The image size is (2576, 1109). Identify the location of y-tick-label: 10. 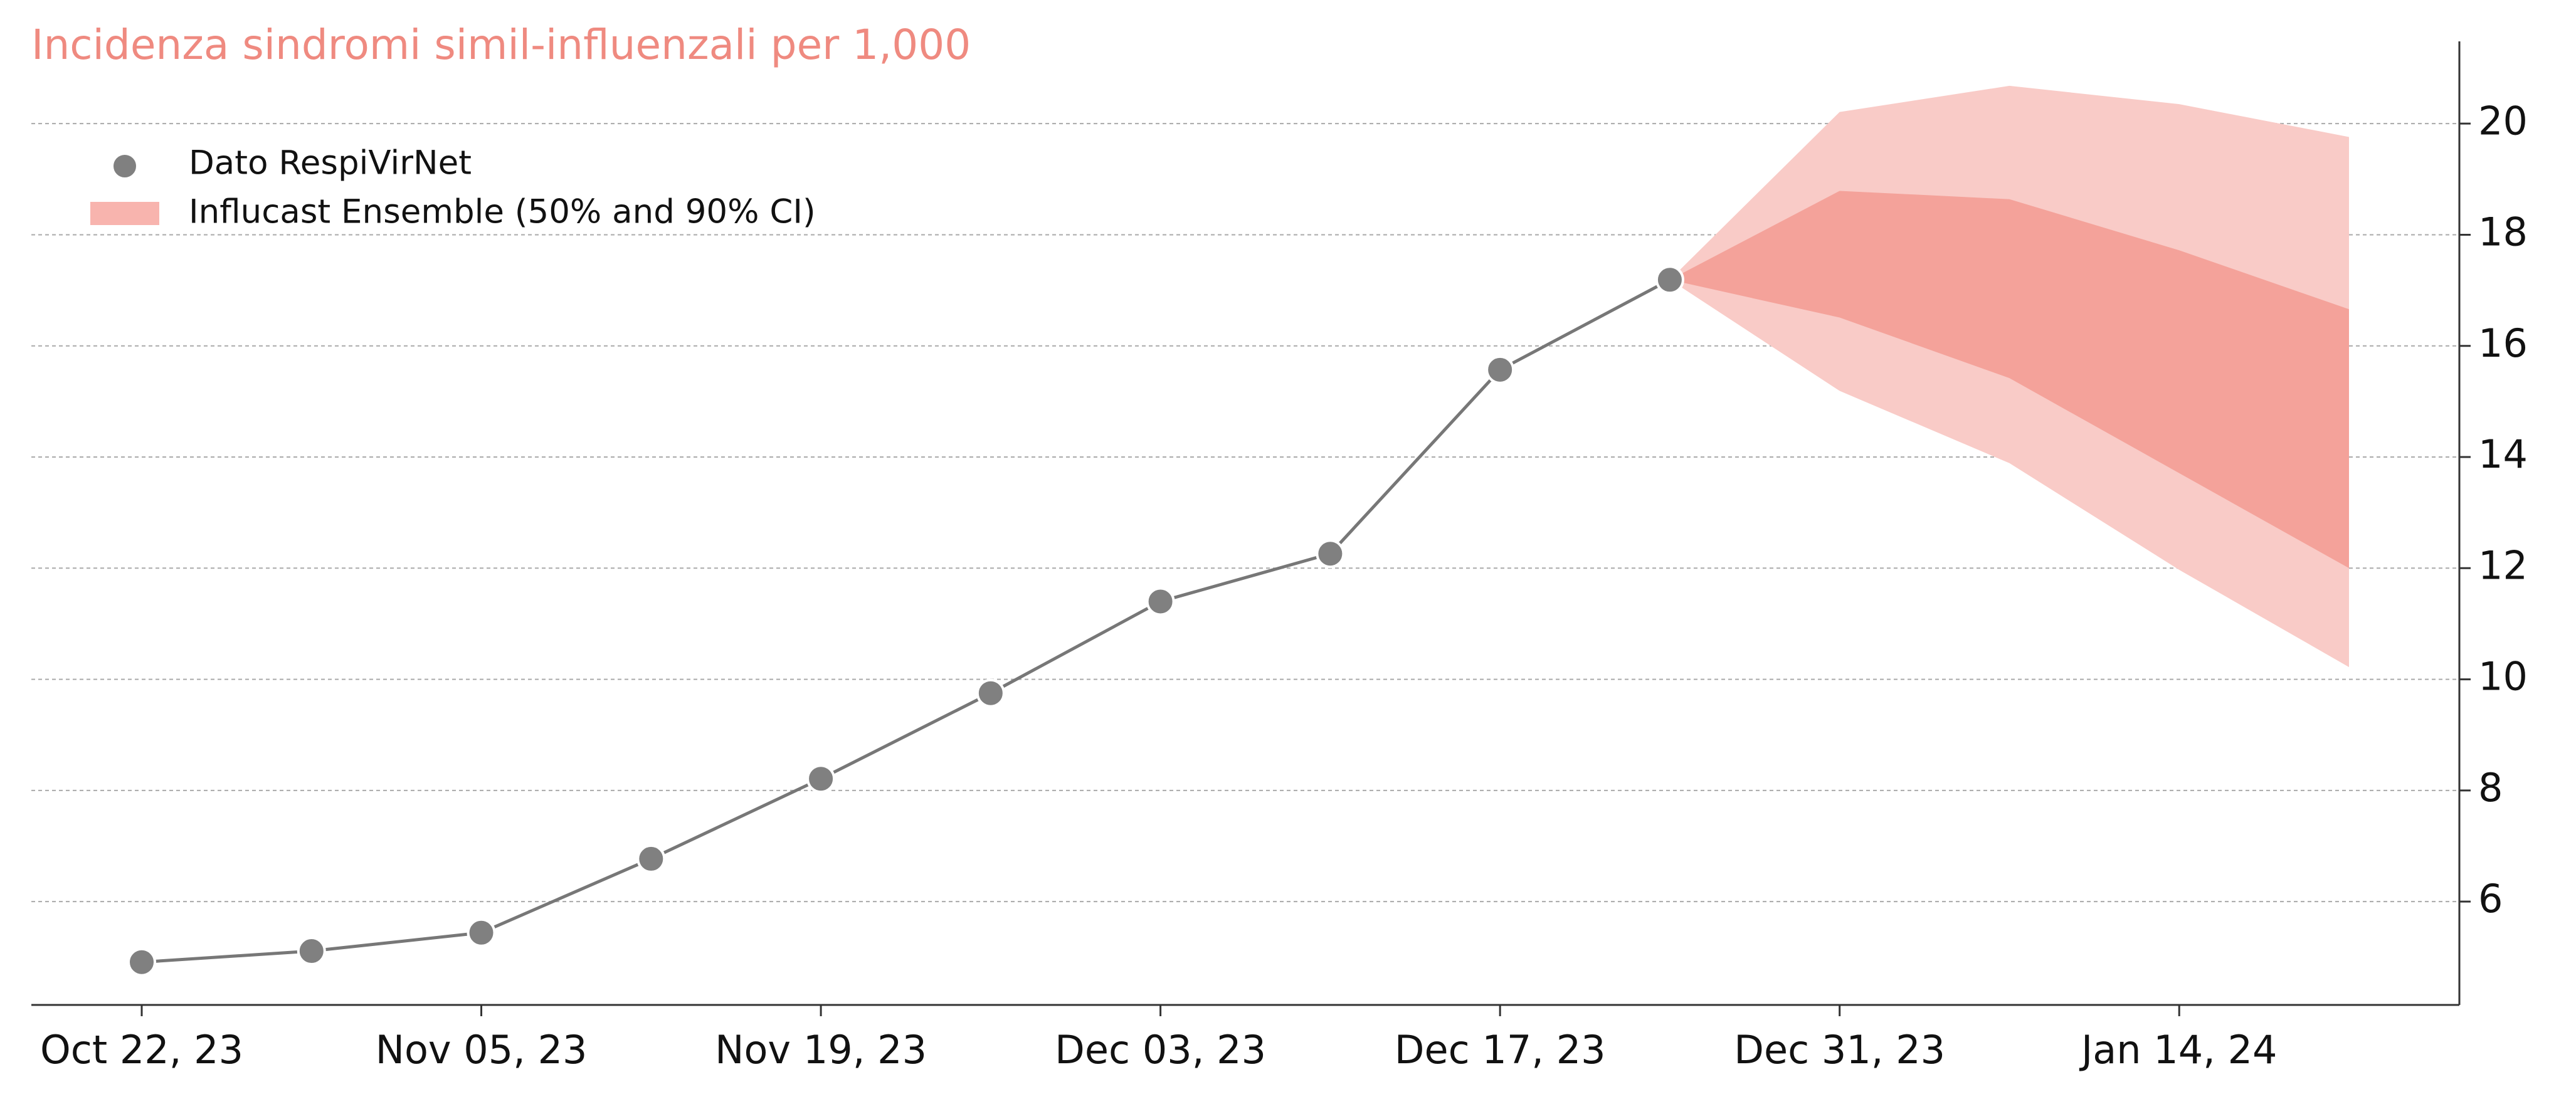
(2503, 677).